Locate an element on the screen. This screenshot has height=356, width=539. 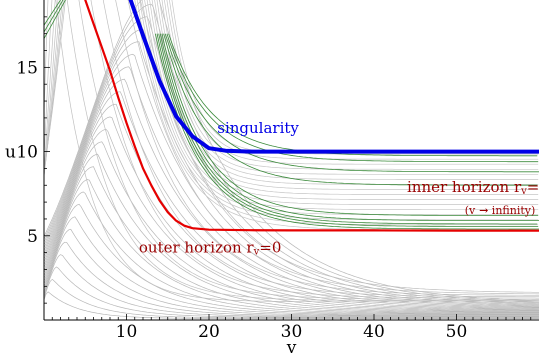
y-tick-label: 15 is located at coordinates (27, 68).